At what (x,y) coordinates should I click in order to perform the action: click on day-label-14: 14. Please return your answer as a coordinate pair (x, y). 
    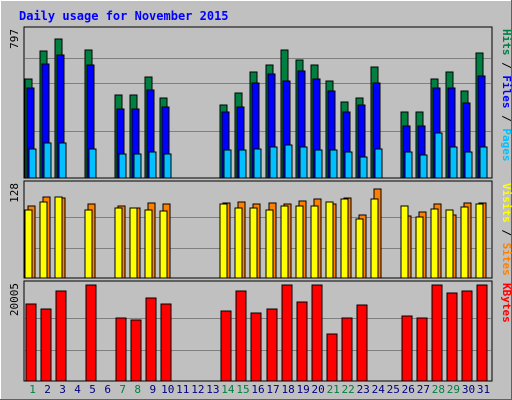
    Looking at the image, I should click on (228, 389).